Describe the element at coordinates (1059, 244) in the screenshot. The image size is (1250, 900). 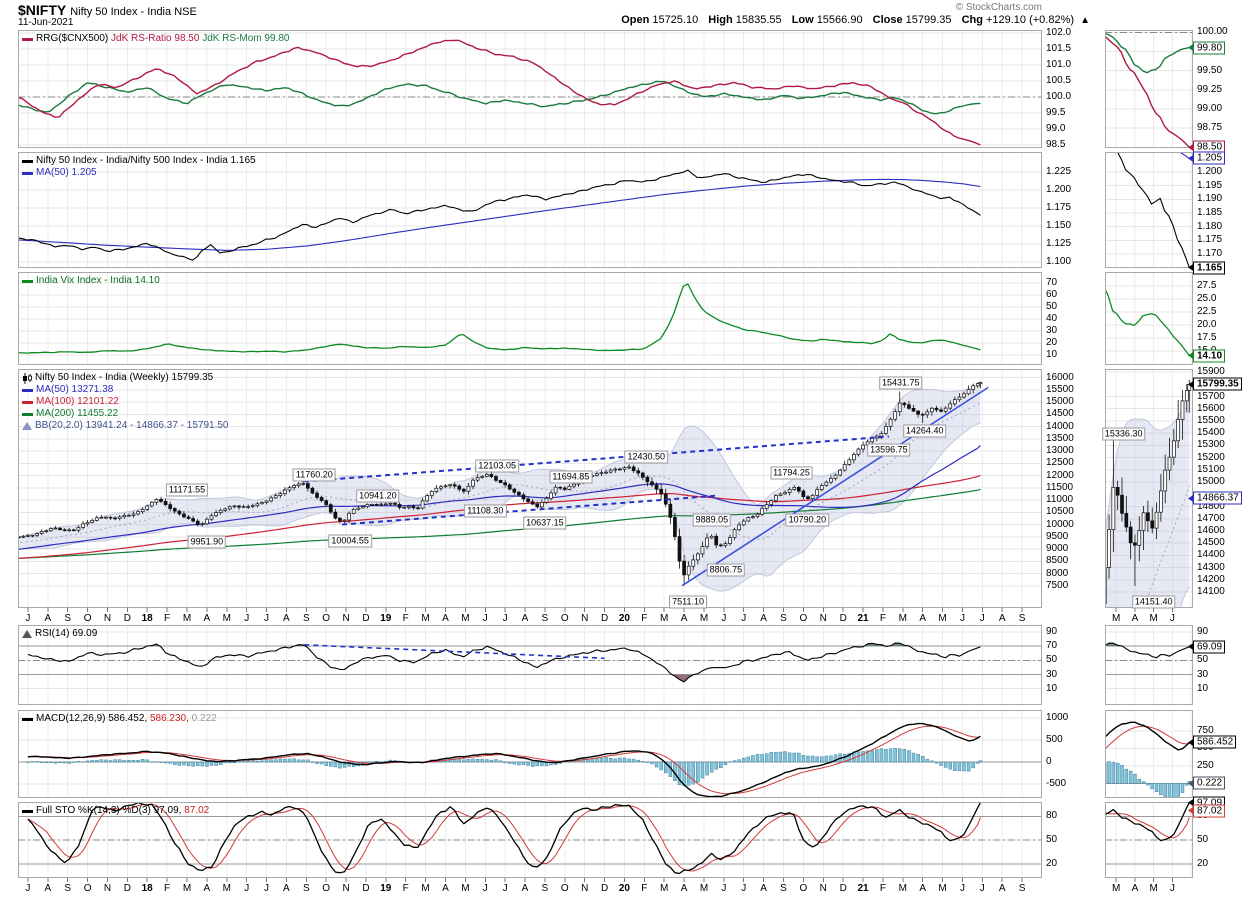
I see `y-tick-label: 1.125` at that location.